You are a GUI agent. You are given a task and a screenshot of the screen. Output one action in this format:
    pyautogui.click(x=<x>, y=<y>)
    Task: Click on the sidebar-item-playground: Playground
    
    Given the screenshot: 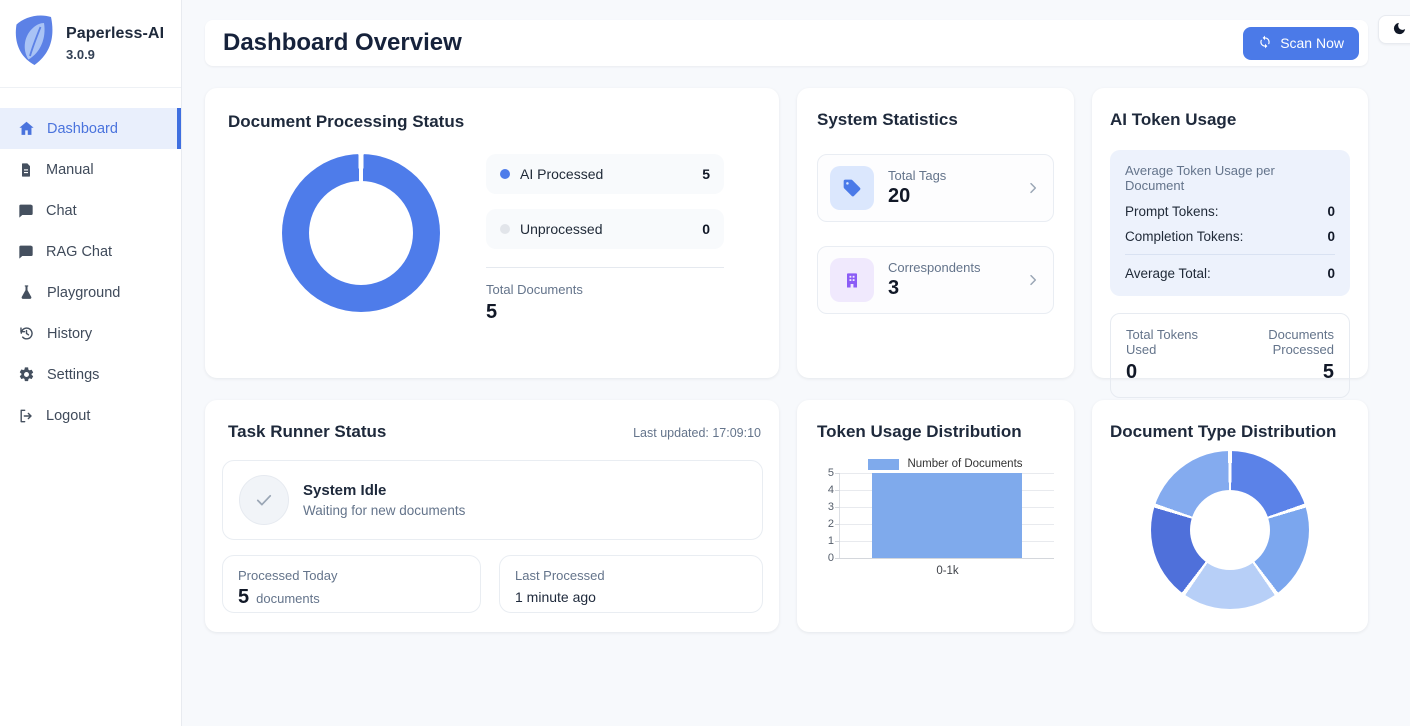 What is the action you would take?
    pyautogui.click(x=90, y=292)
    